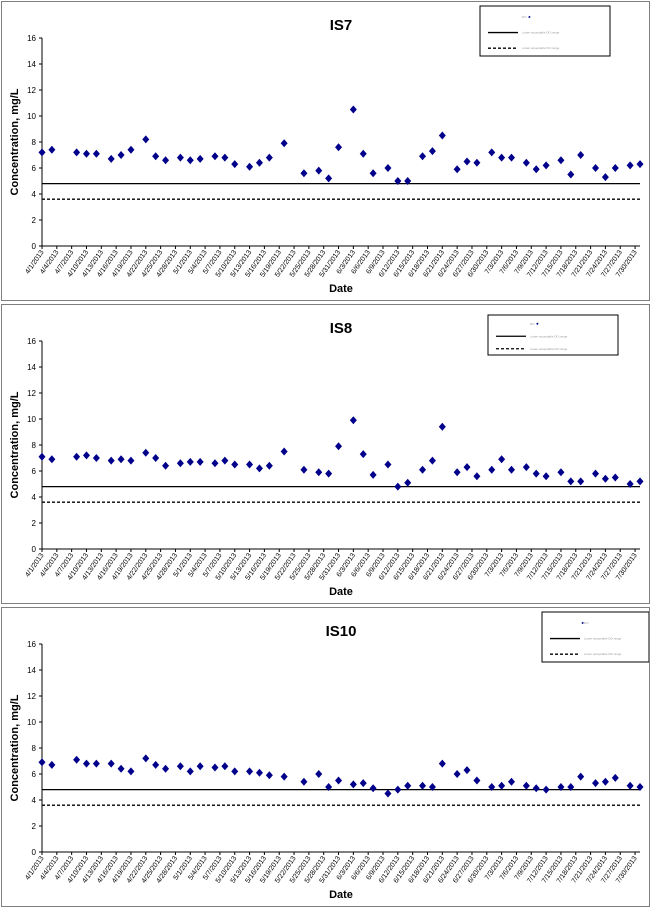 The height and width of the screenshot is (909, 652). Describe the element at coordinates (529, 17) in the screenshot. I see `legend-marker-diamond` at that location.